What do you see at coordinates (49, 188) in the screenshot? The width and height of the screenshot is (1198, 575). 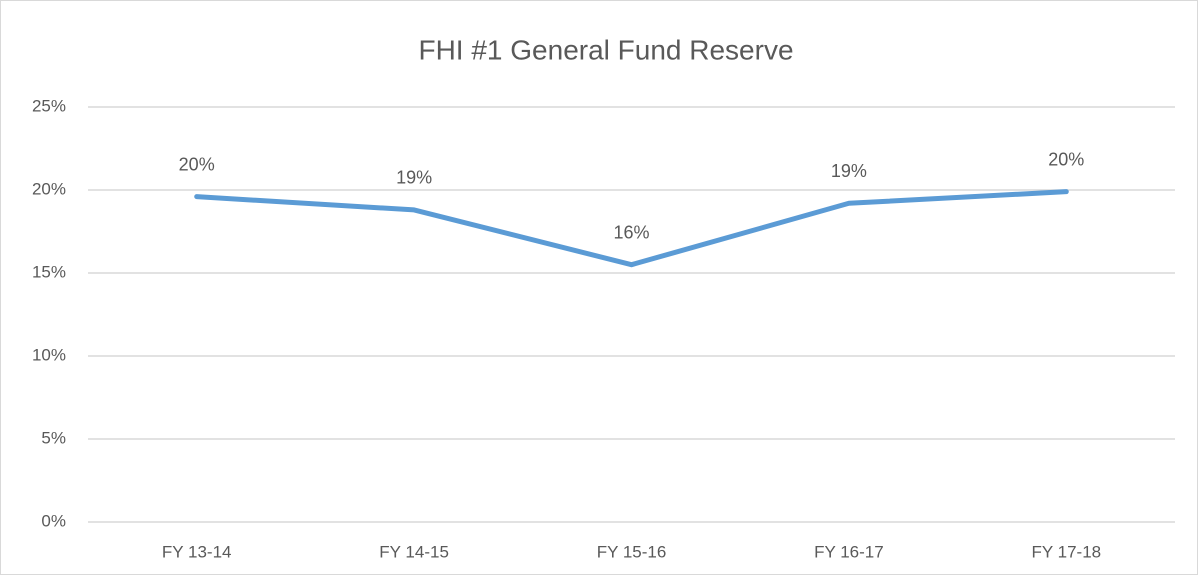 I see `y-tick-label: 20%` at bounding box center [49, 188].